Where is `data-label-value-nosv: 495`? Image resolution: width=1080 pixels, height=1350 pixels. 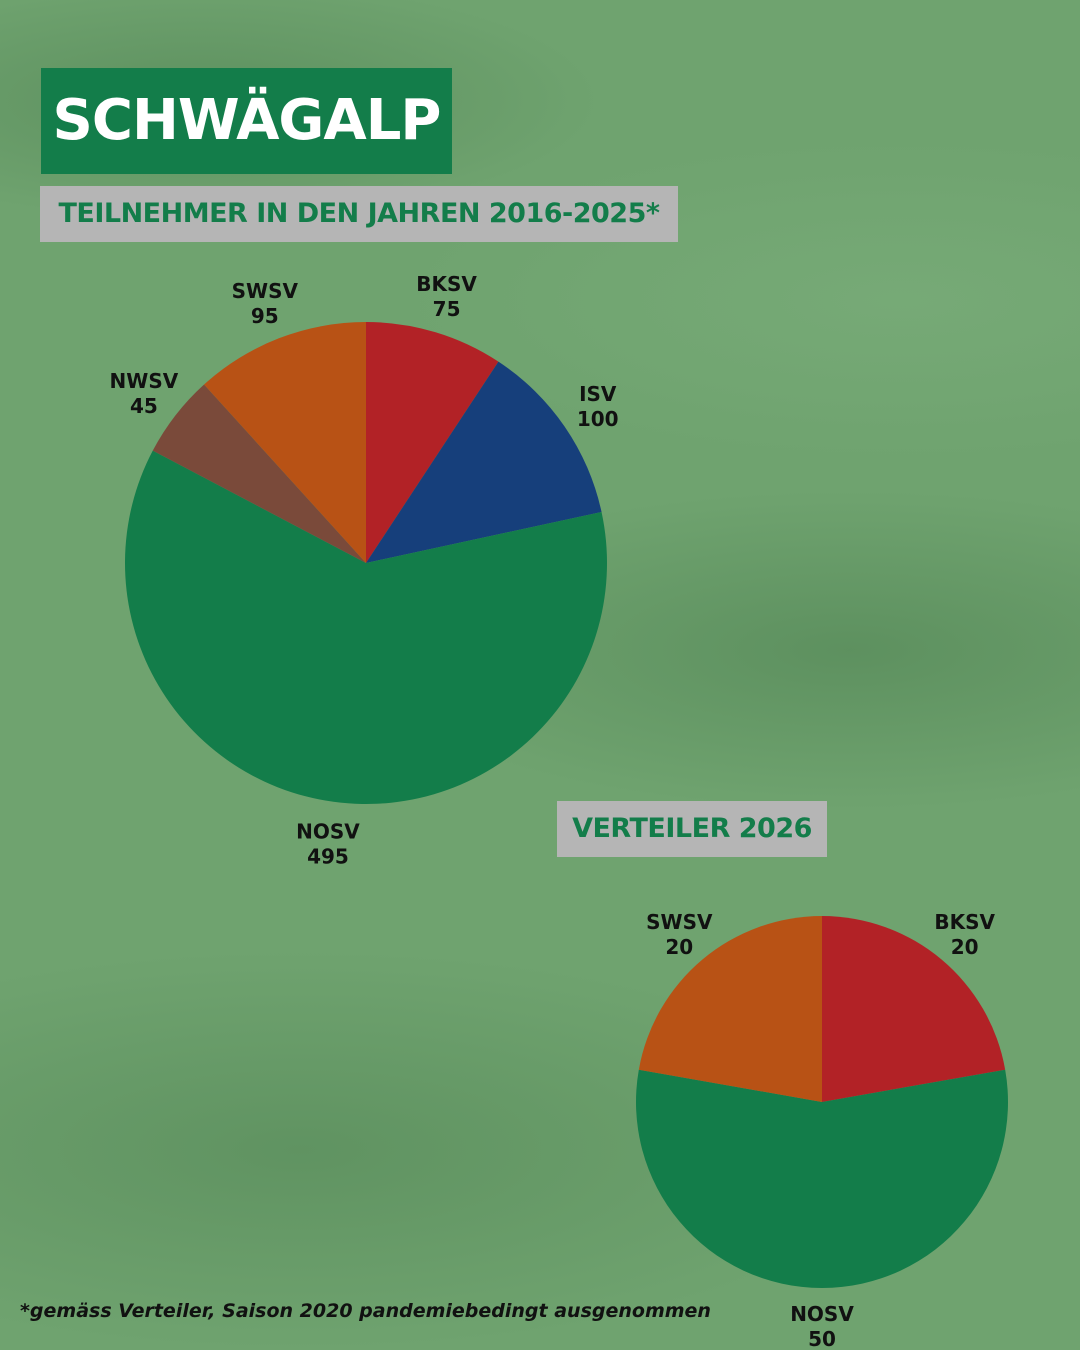 data-label-value-nosv: 495 is located at coordinates (328, 856).